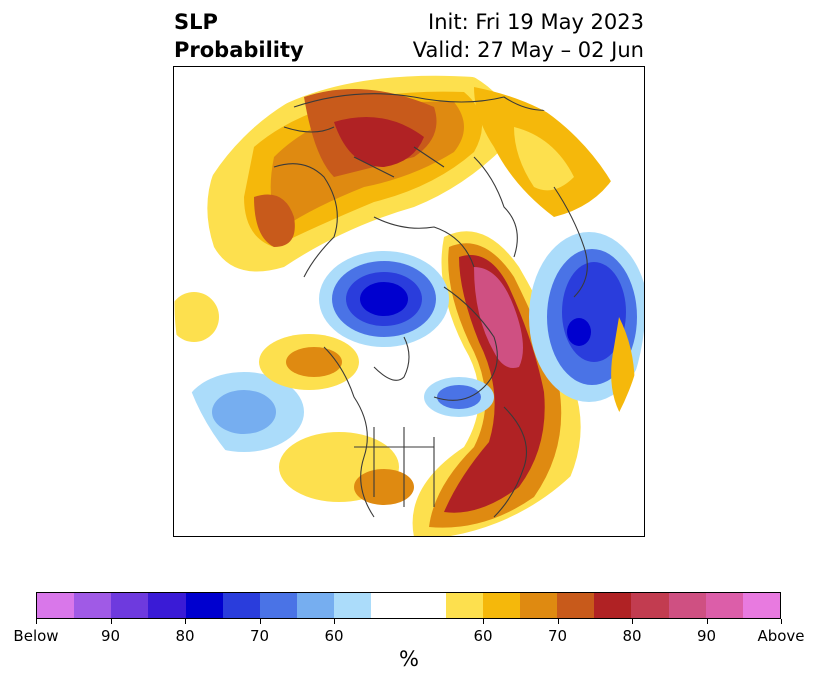 The image size is (819, 686). What do you see at coordinates (239, 36) in the screenshot?
I see `map-title: SLP Probability` at bounding box center [239, 36].